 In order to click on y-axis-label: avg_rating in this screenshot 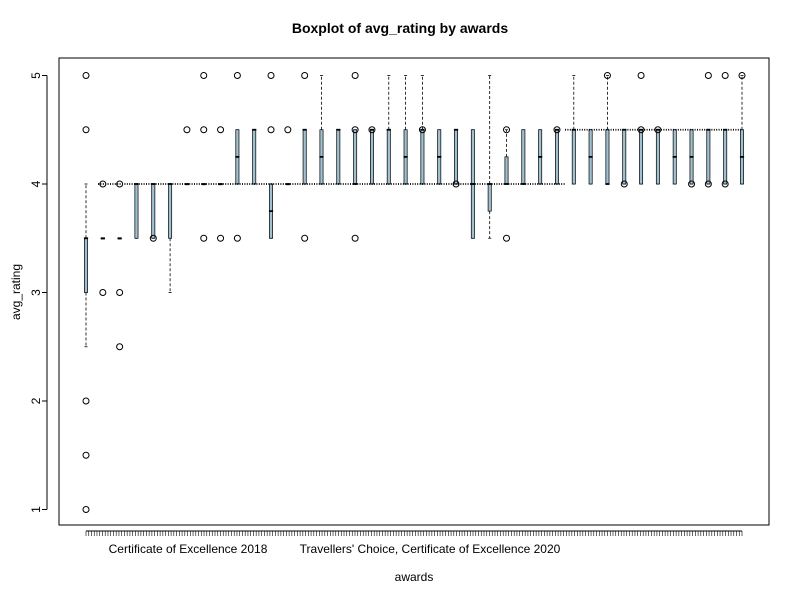, I will do `click(16, 292)`.